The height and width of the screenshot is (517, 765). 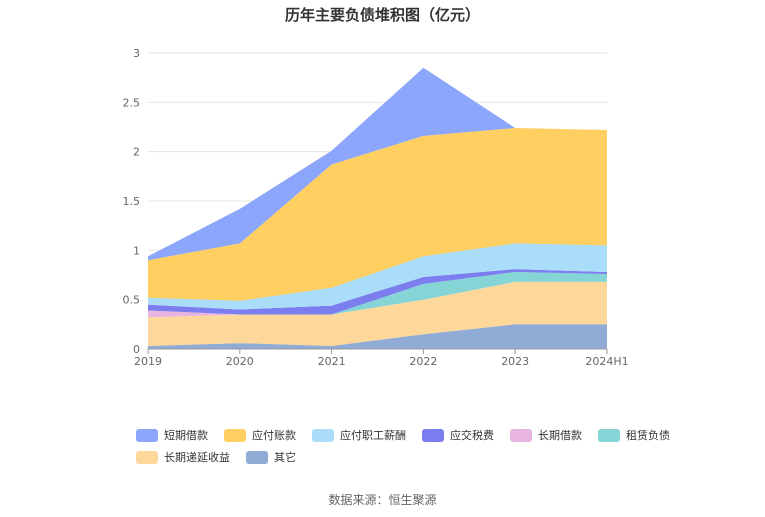 I want to click on legend-item: 短期借款, so click(x=172, y=435).